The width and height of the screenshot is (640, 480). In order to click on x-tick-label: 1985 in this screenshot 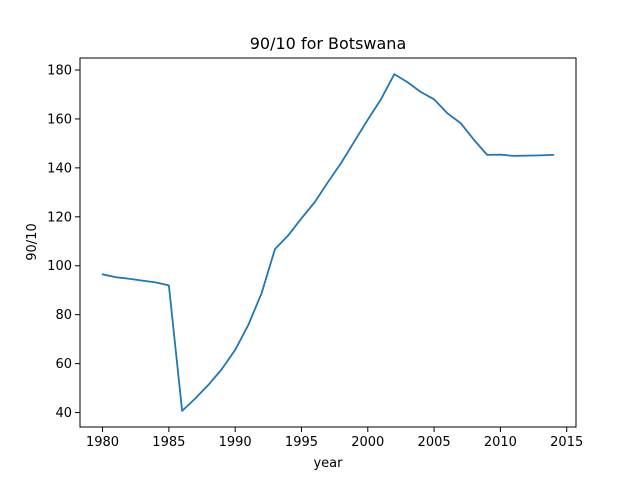, I will do `click(168, 442)`.